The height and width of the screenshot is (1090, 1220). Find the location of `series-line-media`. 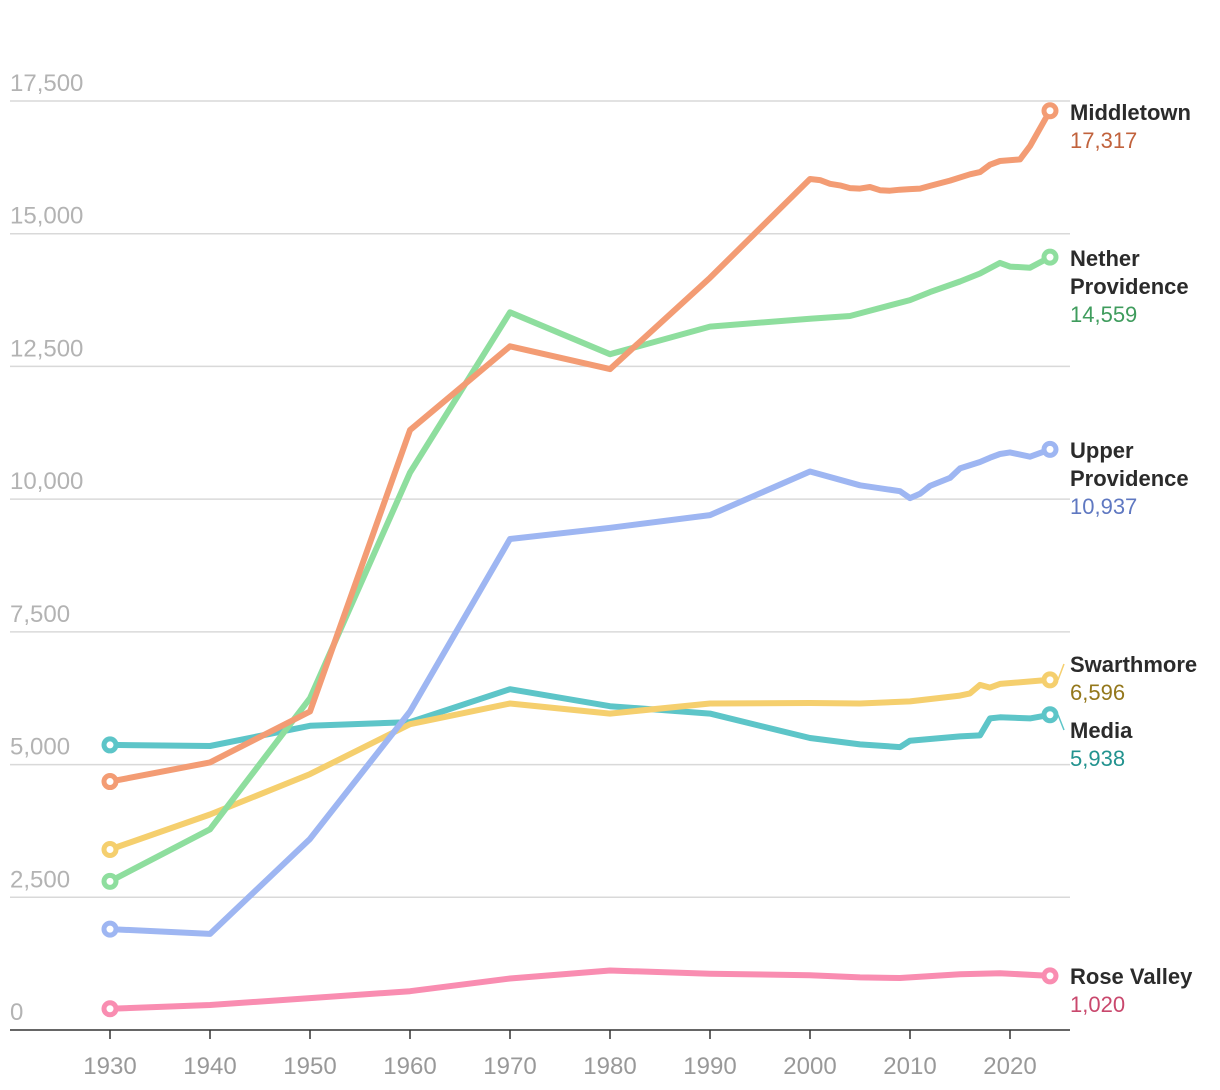

series-line-media is located at coordinates (580, 718).